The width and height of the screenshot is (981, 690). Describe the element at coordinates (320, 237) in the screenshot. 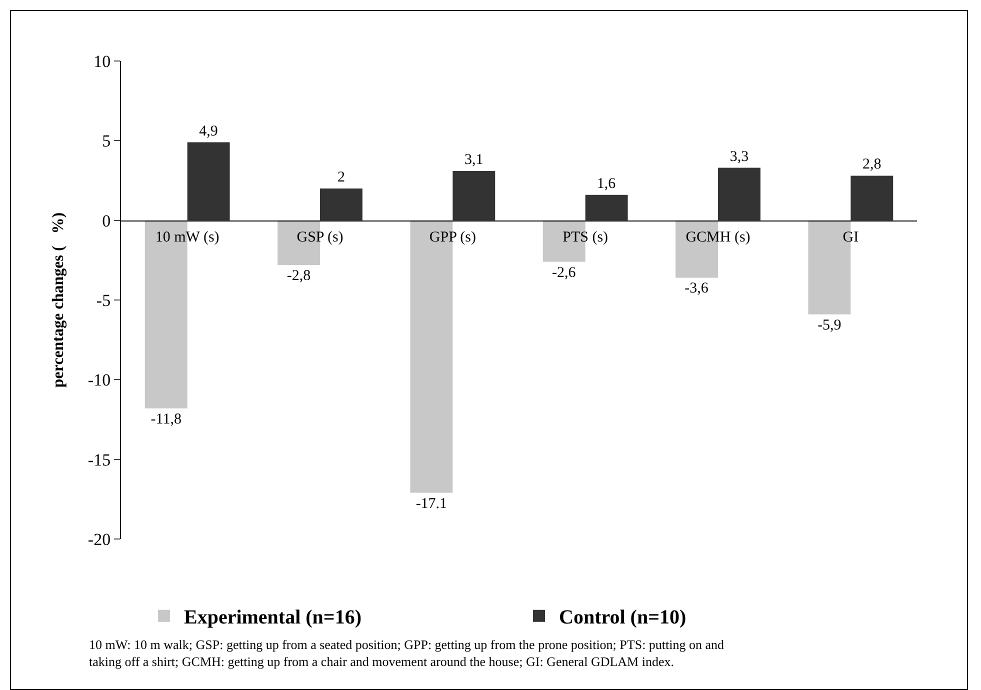

I see `x-tick-label: GSP (s)` at that location.